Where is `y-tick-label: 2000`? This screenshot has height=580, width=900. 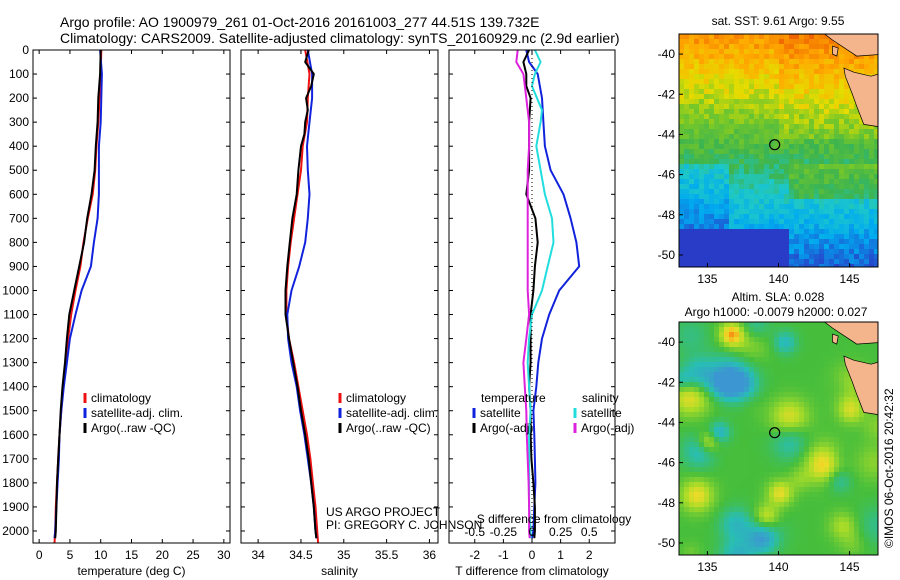
y-tick-label: 2000 is located at coordinates (15, 531).